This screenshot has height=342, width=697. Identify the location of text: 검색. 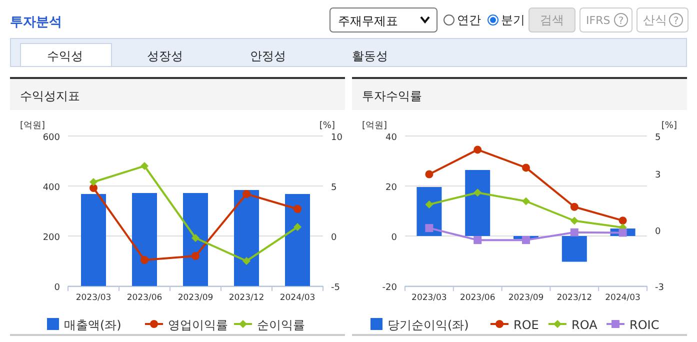
(552, 20).